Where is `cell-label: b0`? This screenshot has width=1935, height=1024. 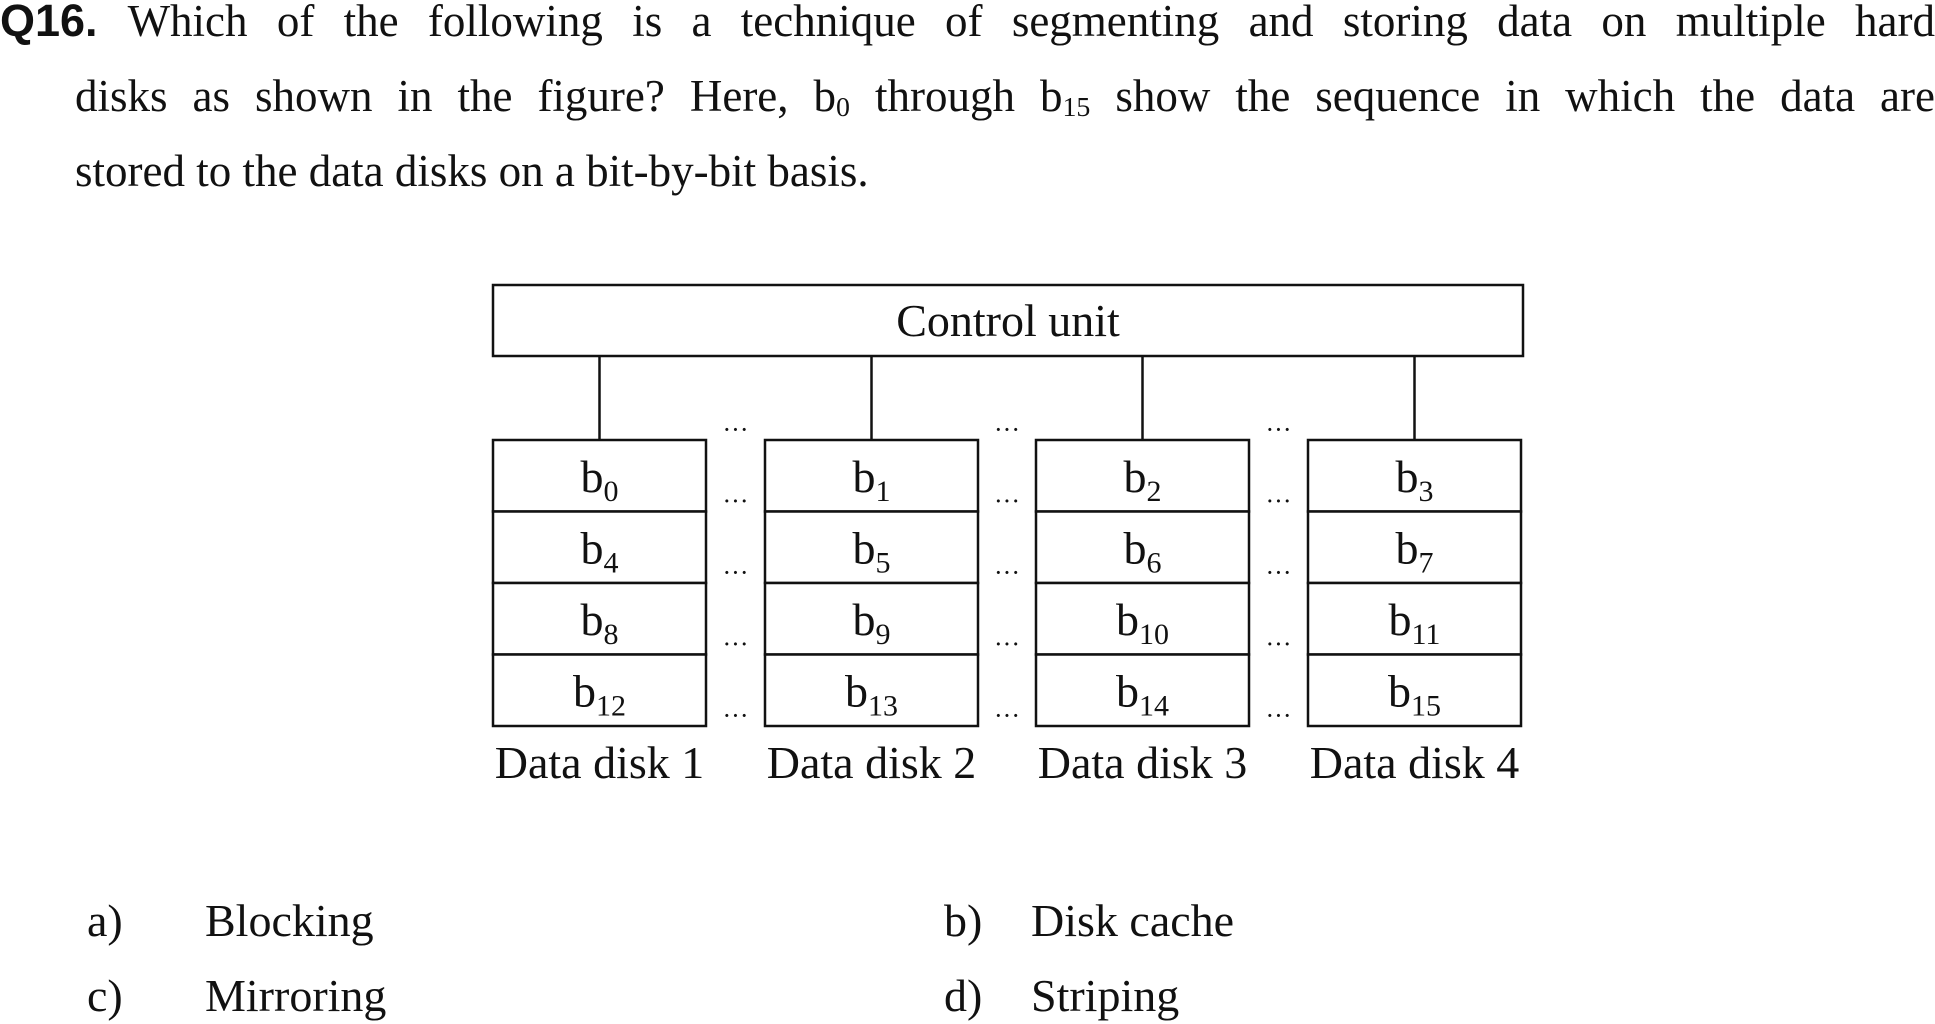 cell-label: b0 is located at coordinates (600, 479).